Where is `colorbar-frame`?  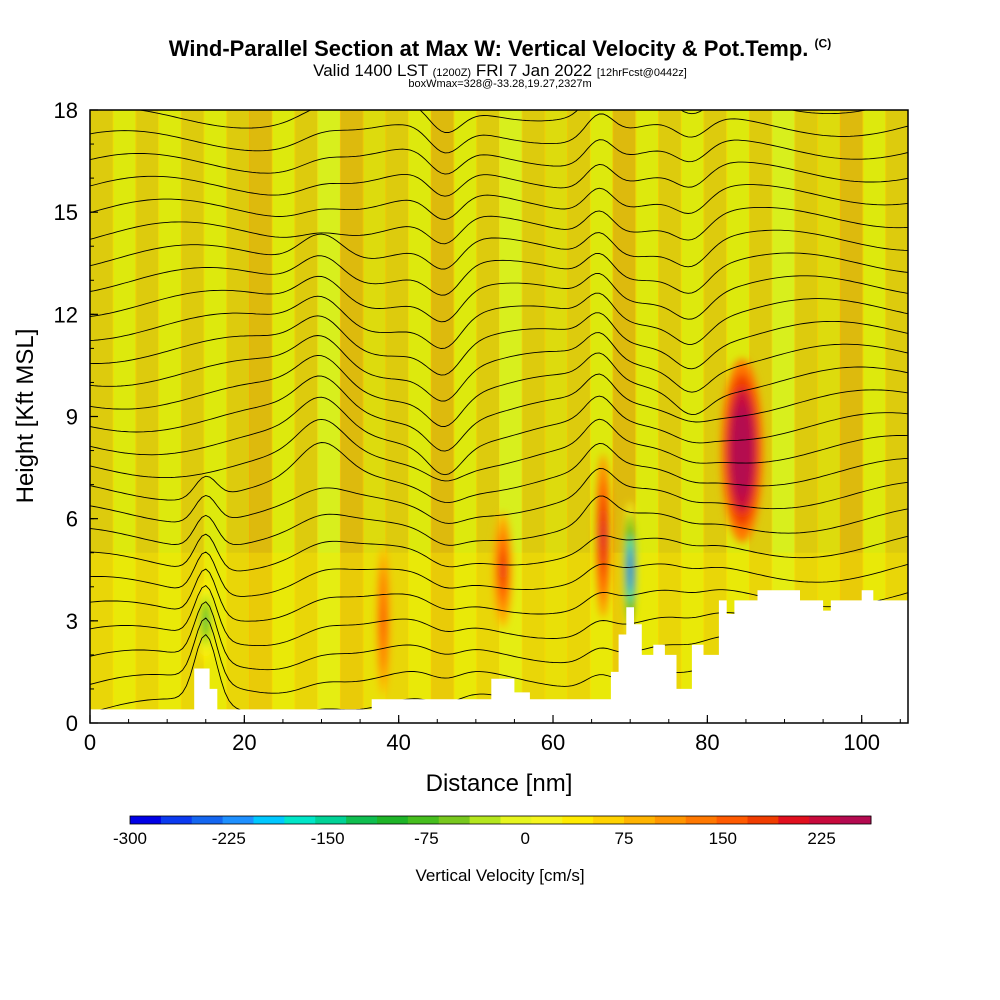 colorbar-frame is located at coordinates (500, 820).